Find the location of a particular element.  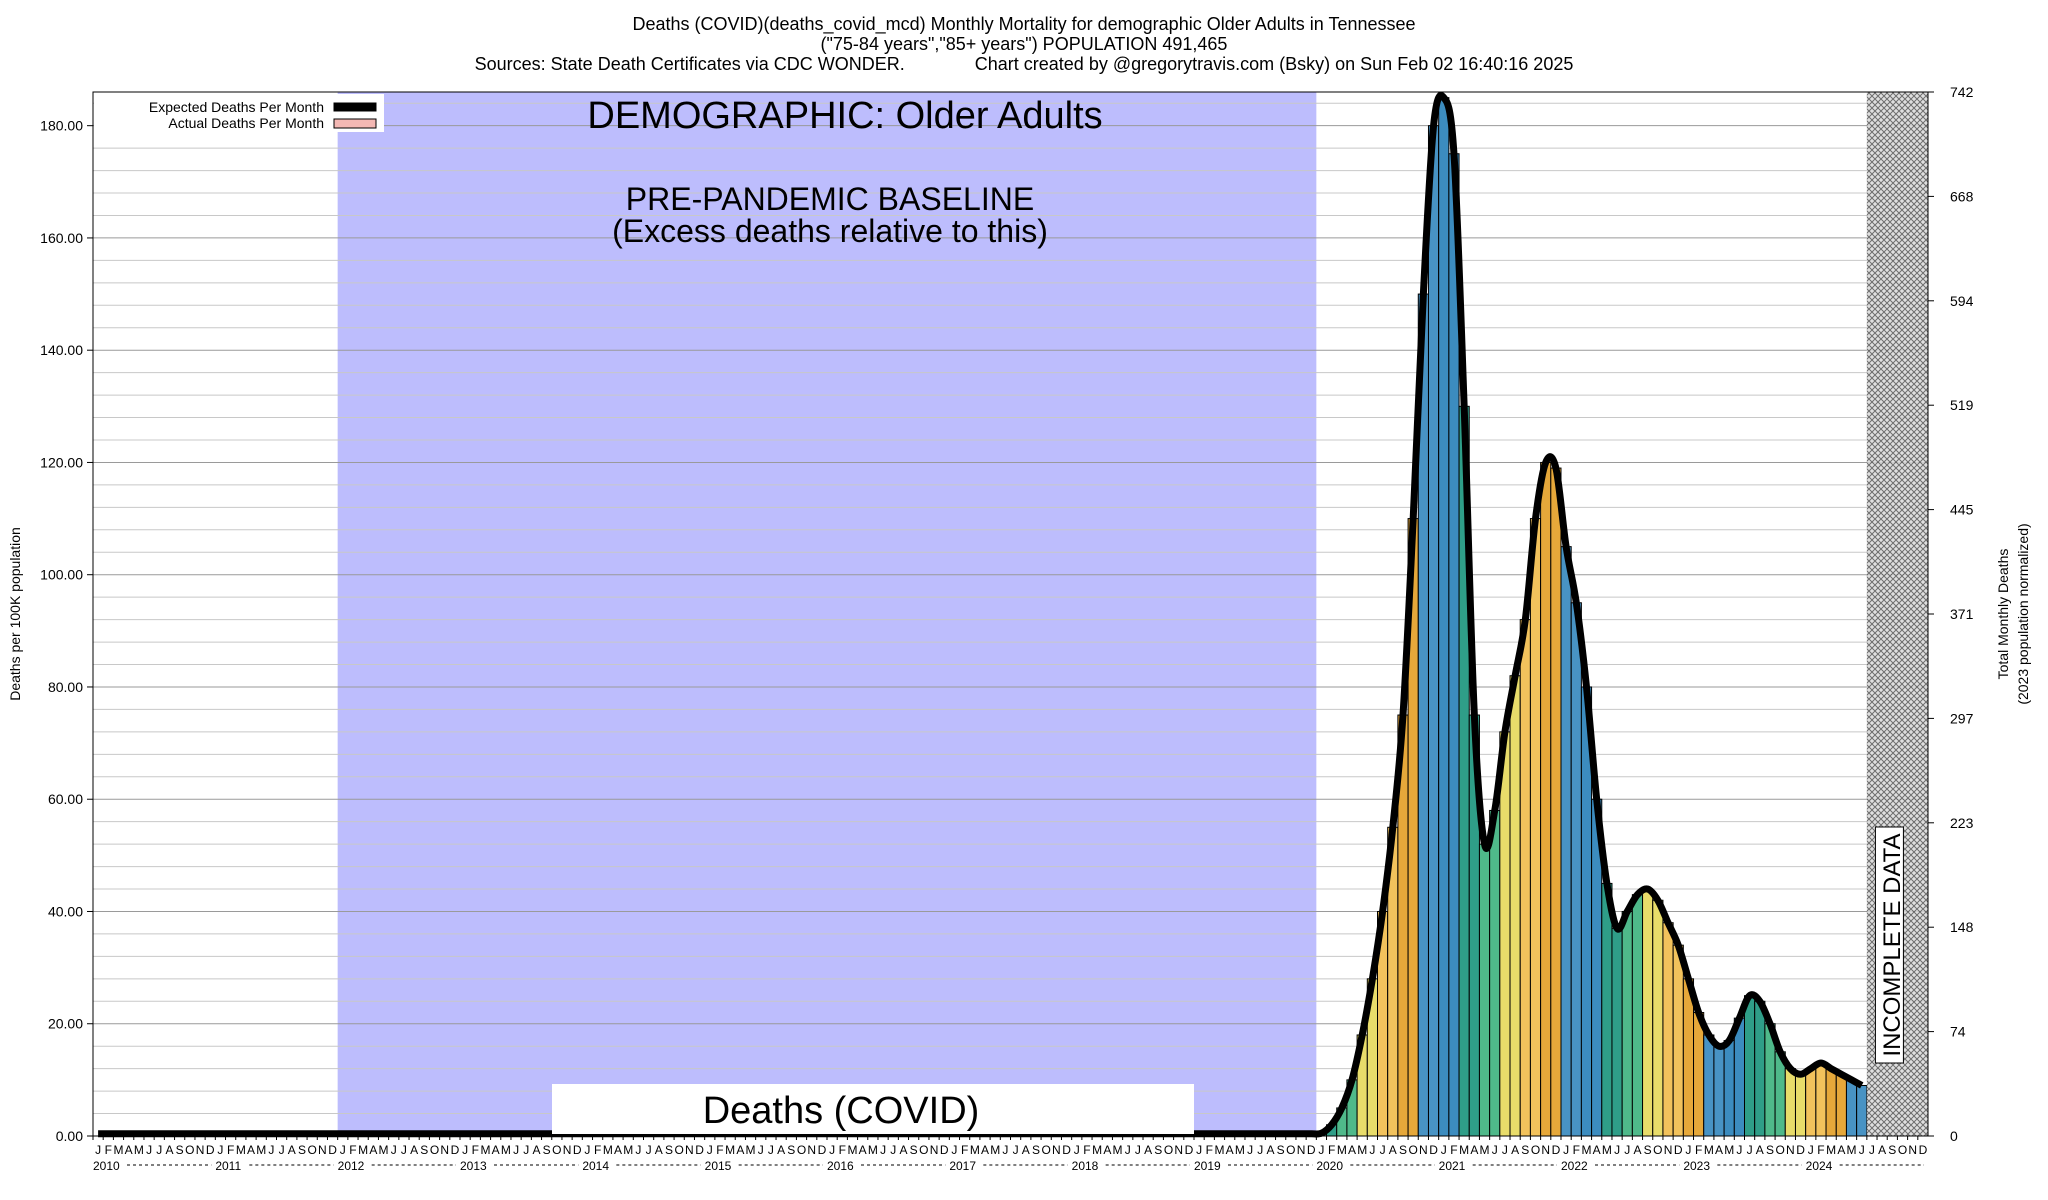

year-label: 2022 is located at coordinates (1574, 1166).